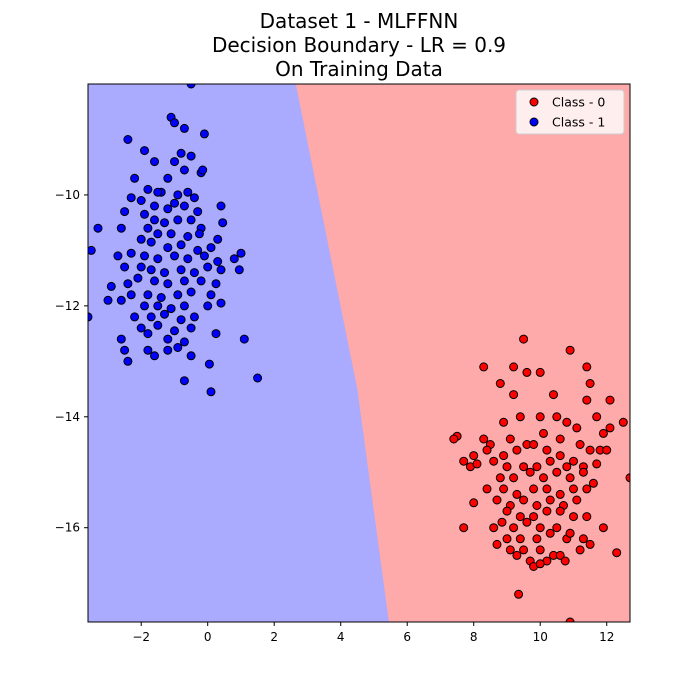  I want to click on x-tick-label: −2, so click(141, 637).